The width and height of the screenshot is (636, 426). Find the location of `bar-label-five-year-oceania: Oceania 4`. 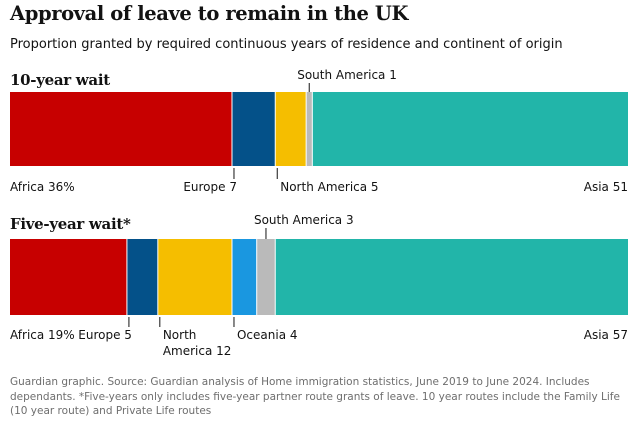

bar-label-five-year-oceania: Oceania 4 is located at coordinates (267, 335).